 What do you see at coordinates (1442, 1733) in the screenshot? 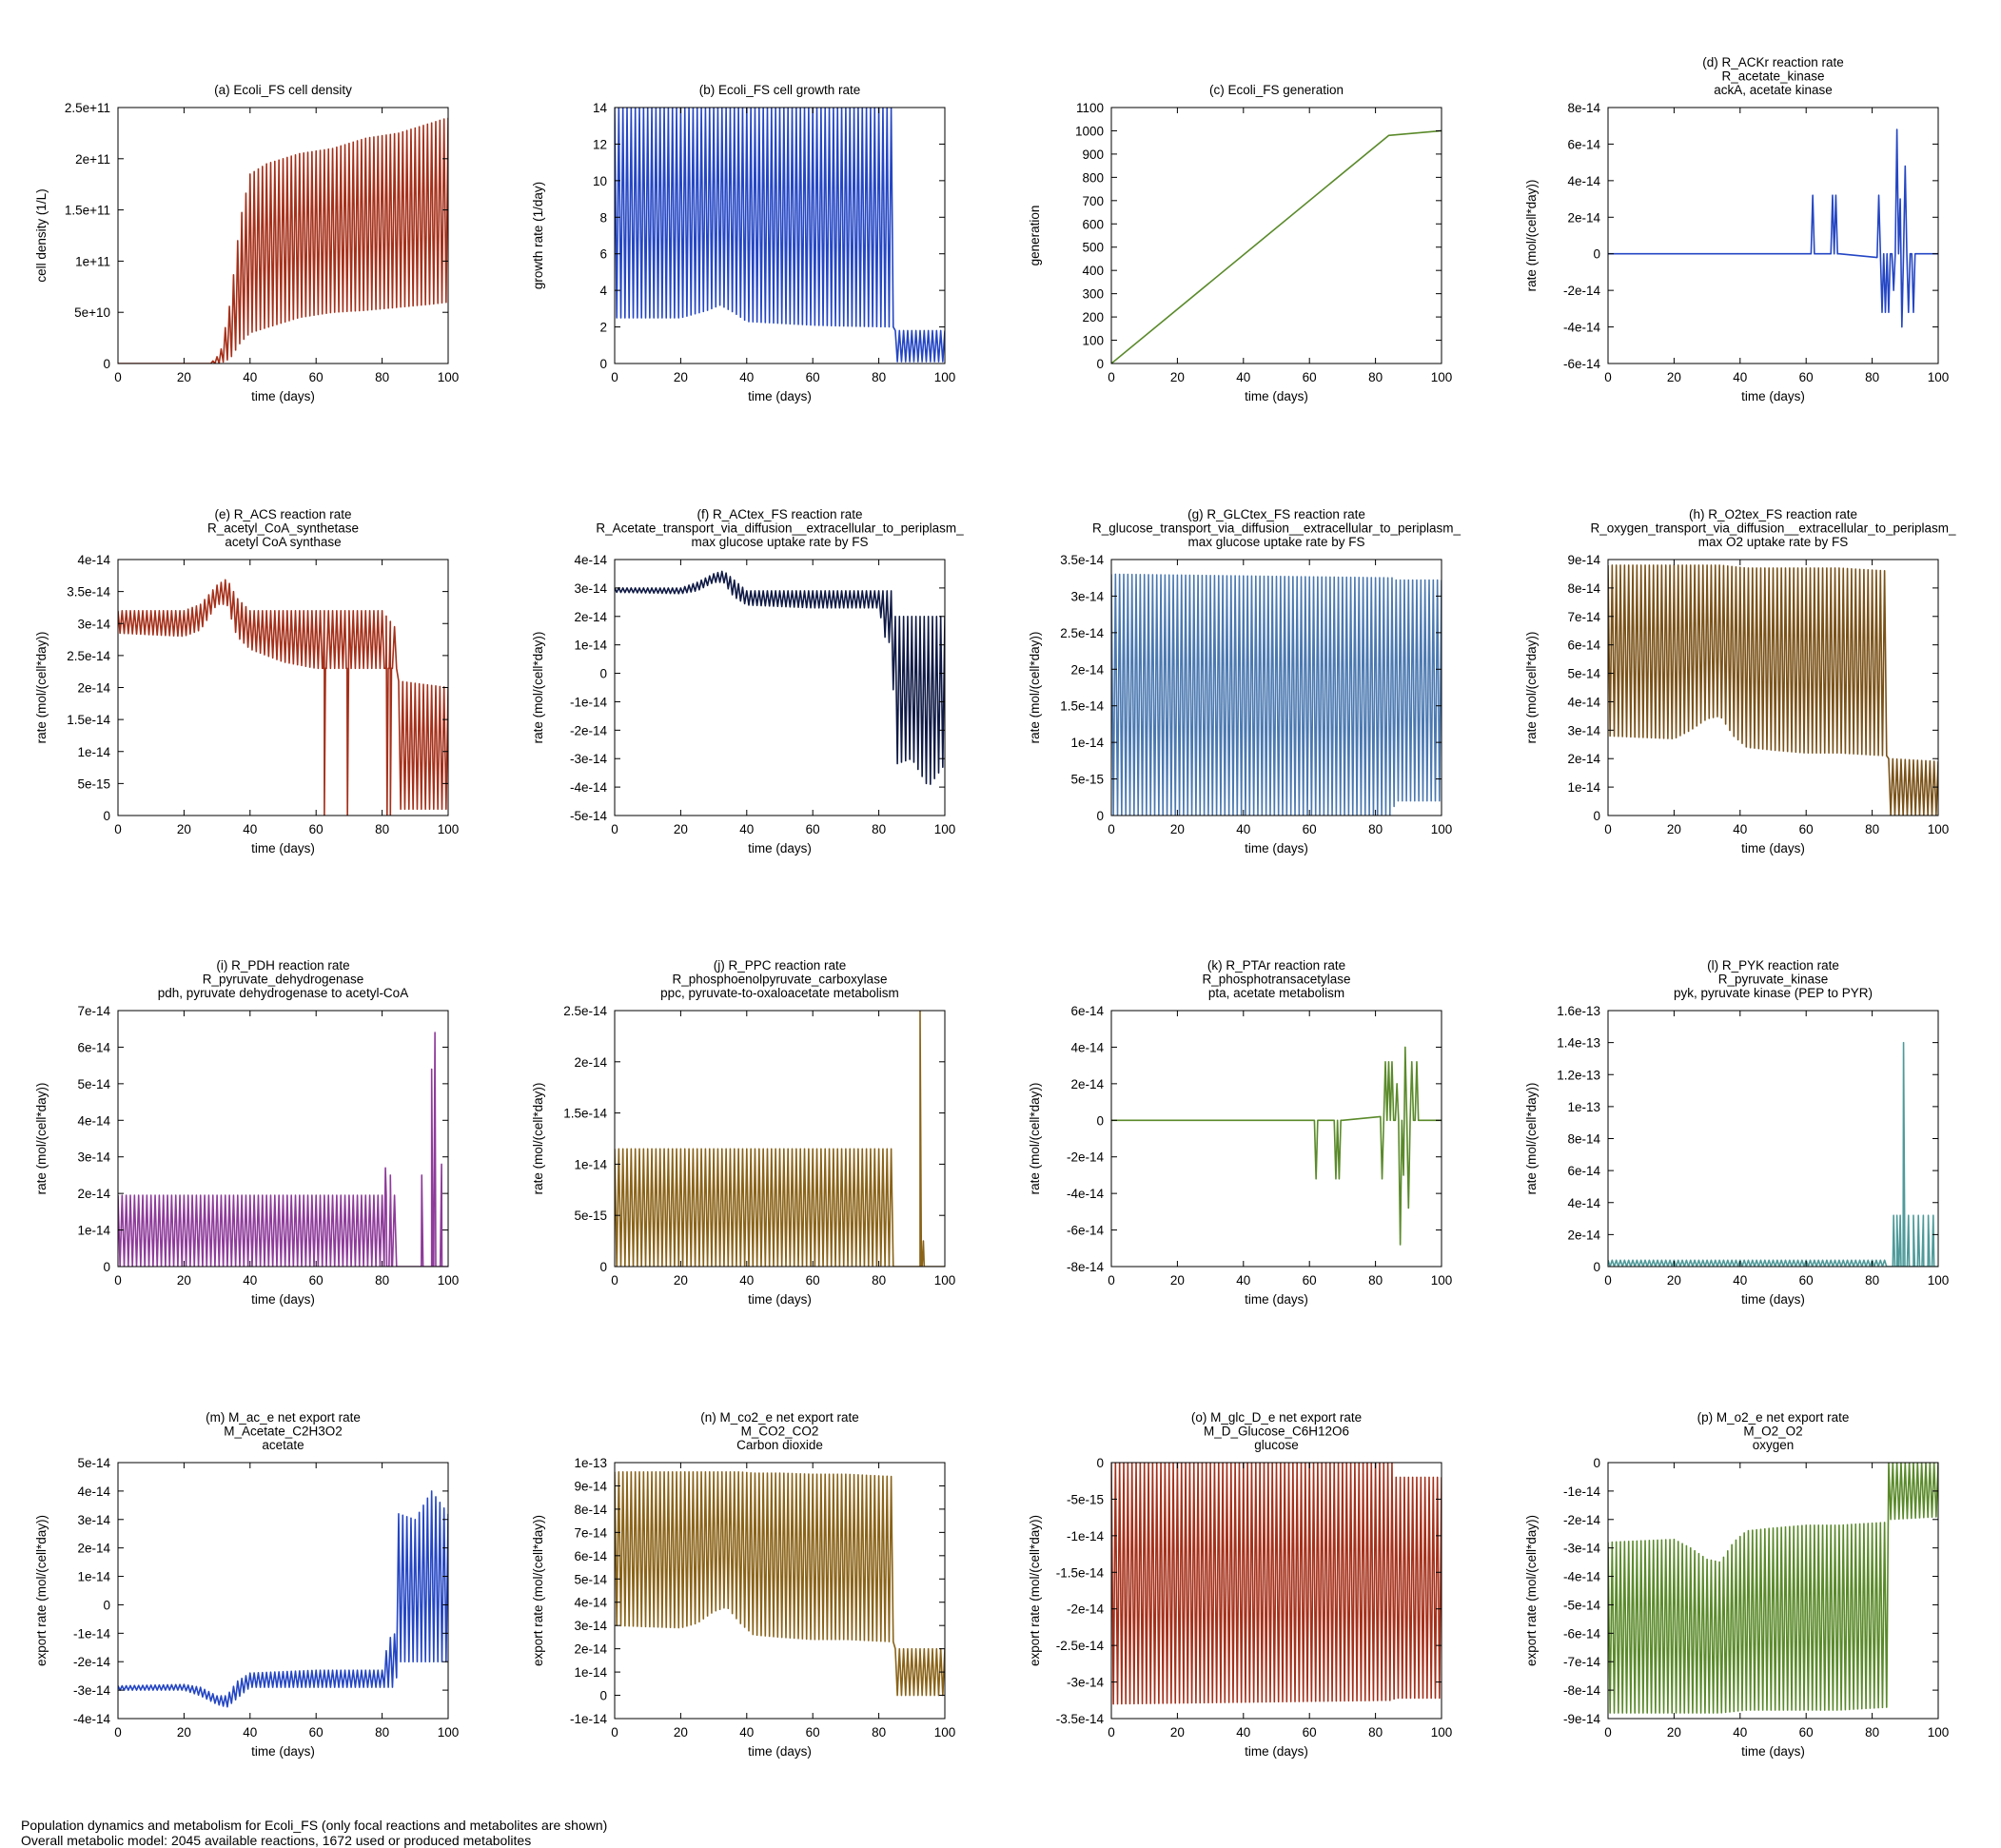
I see `x-tick-label-o-100: 100` at bounding box center [1442, 1733].